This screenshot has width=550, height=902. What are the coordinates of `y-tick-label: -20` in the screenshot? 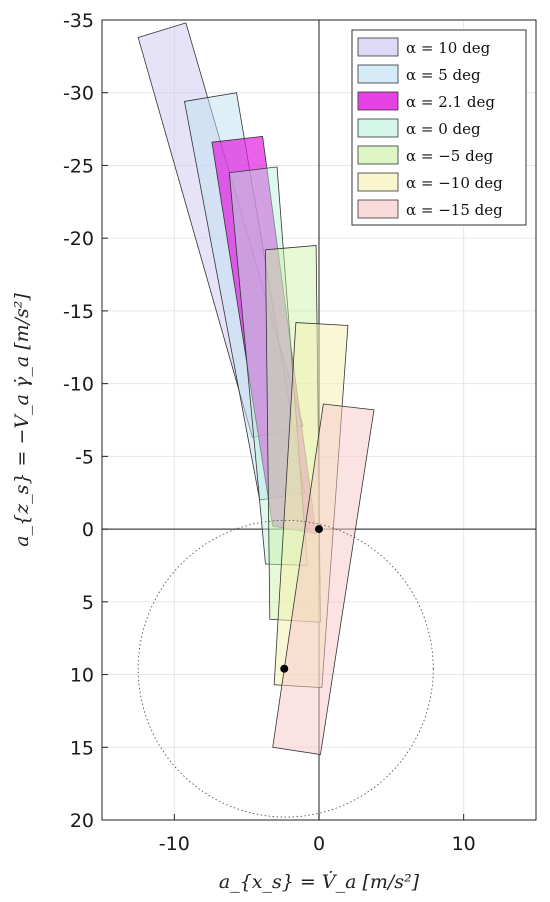 It's located at (78, 239).